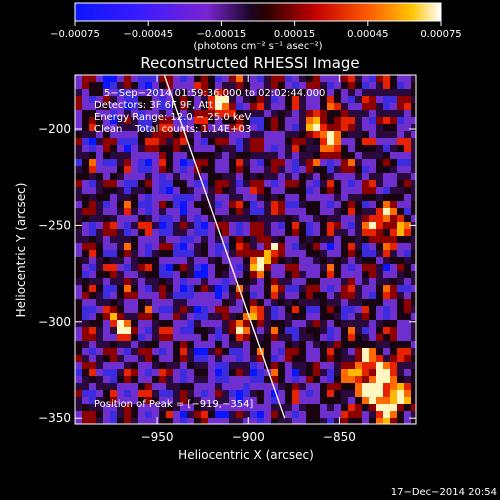 The height and width of the screenshot is (500, 500). I want to click on colorbar-tick-label: −0.00075, so click(75, 34).